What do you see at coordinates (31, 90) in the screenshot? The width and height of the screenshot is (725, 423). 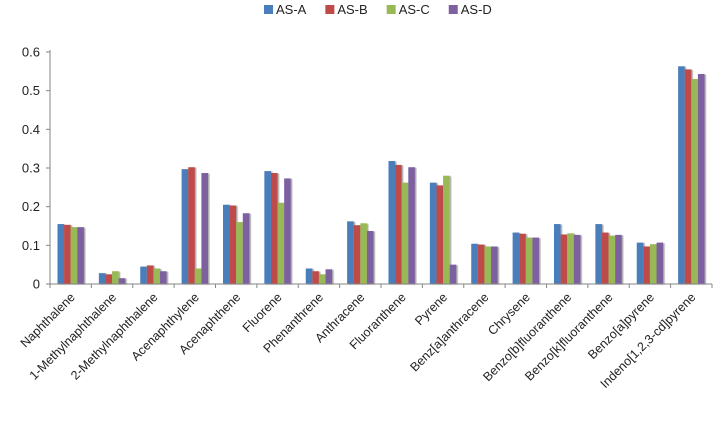 I see `y-tick-label: 0.5` at bounding box center [31, 90].